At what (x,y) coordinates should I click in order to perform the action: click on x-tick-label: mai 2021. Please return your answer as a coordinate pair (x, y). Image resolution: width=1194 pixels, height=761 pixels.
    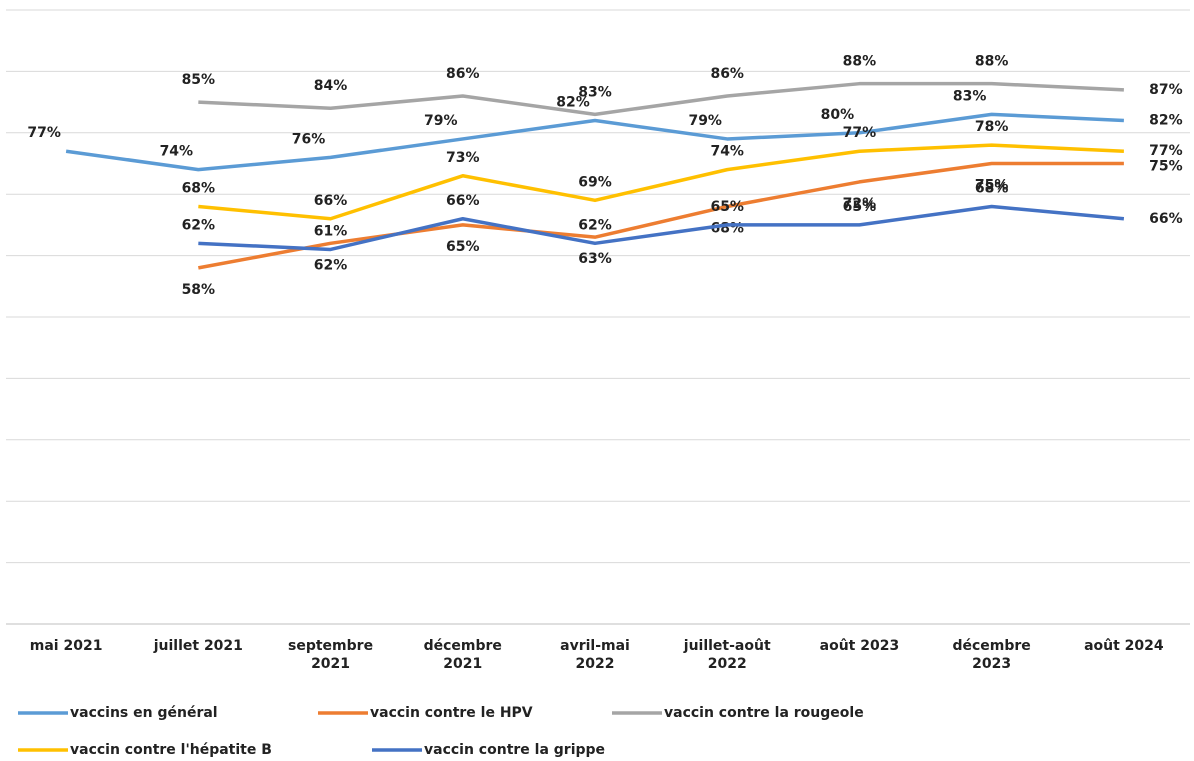
    Looking at the image, I should click on (66, 646).